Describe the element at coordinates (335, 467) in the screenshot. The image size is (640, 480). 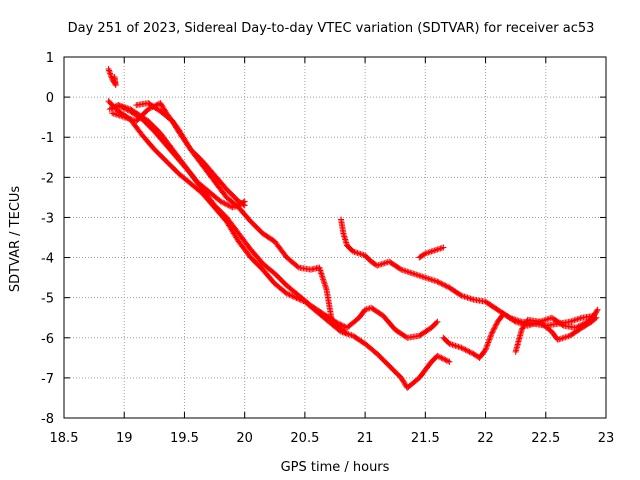
I see `x-axis-label: GPS time / hours` at that location.